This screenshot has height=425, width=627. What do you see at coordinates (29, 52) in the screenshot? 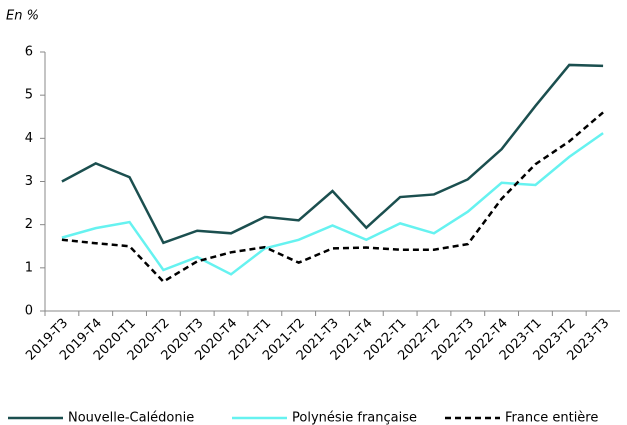
I see `y-tick-label: 6` at bounding box center [29, 52].